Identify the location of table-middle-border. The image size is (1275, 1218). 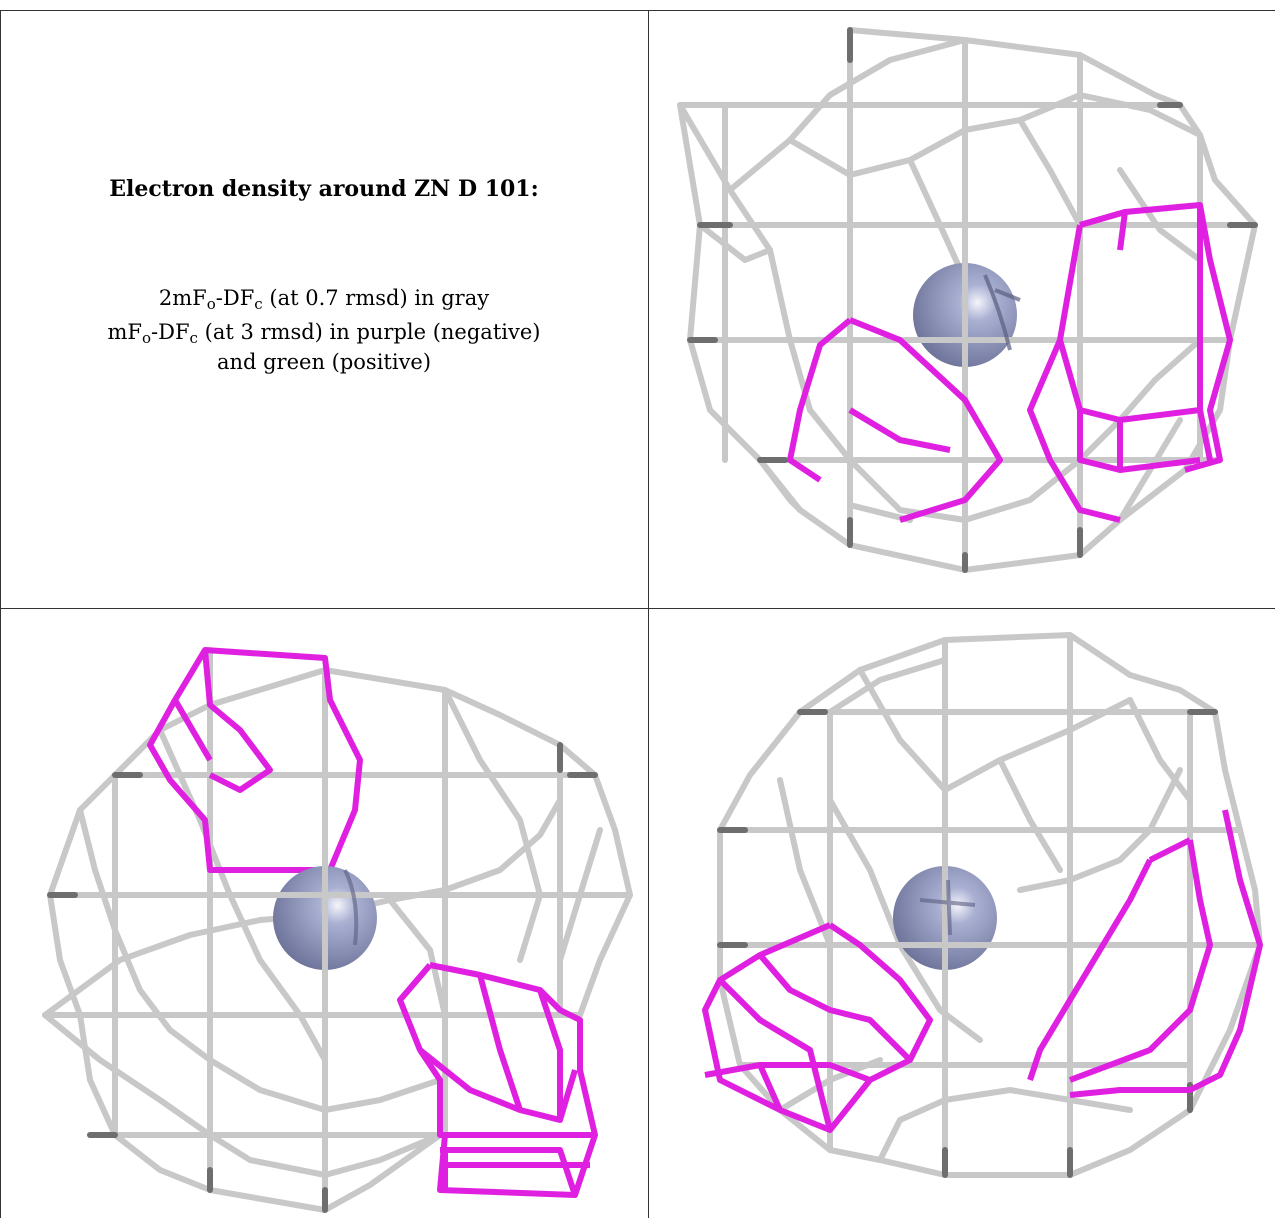
(637, 608).